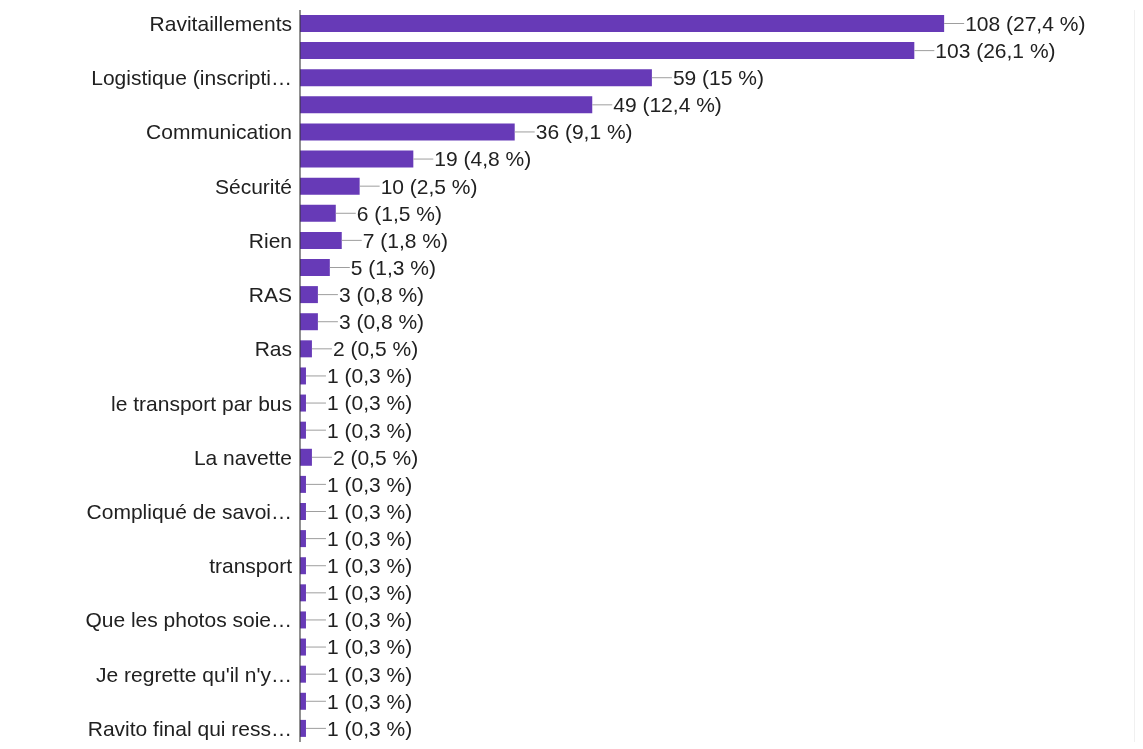 This screenshot has height=749, width=1143. What do you see at coordinates (270, 240) in the screenshot?
I see `y-tick-label: Rien` at bounding box center [270, 240].